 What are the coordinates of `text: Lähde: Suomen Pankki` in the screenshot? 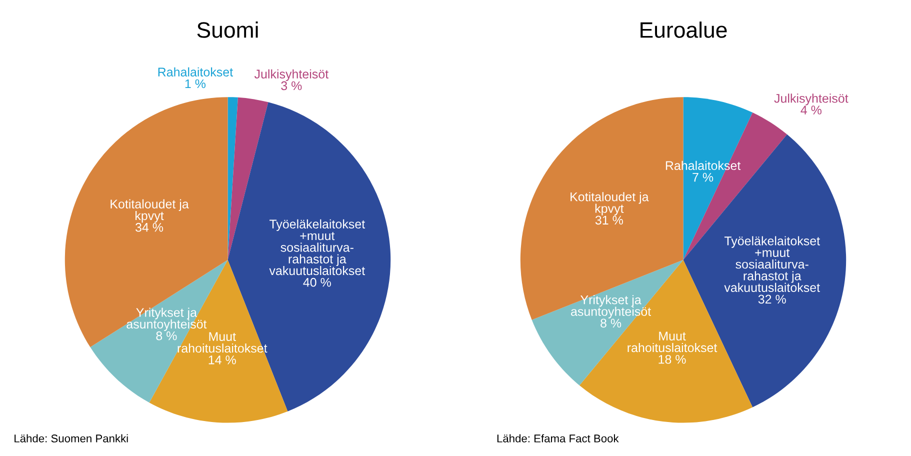 It's located at (71, 438).